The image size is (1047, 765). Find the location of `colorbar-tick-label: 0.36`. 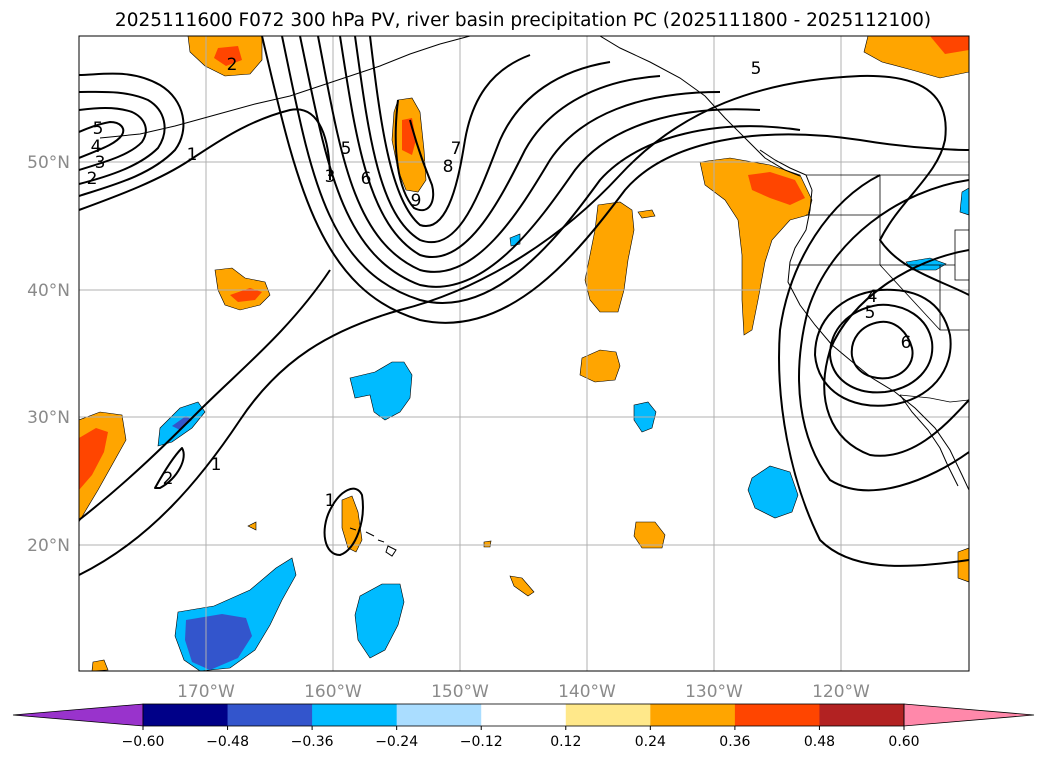

colorbar-tick-label: 0.36 is located at coordinates (734, 742).